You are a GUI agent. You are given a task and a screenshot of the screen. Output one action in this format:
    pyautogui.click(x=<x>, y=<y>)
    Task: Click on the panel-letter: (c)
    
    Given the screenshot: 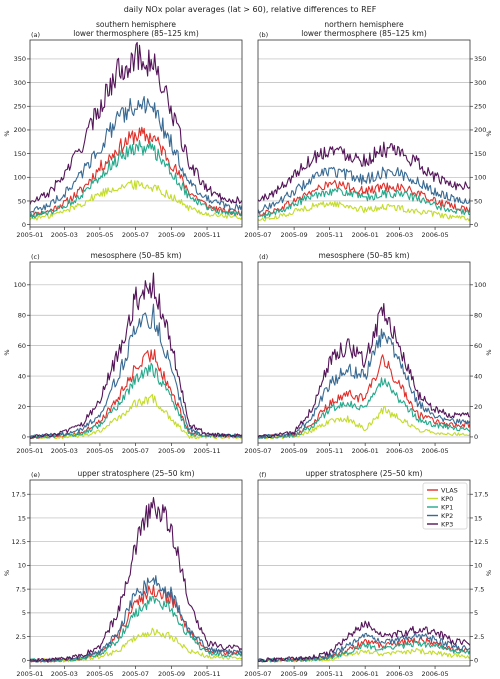 What is the action you would take?
    pyautogui.click(x=35, y=257)
    